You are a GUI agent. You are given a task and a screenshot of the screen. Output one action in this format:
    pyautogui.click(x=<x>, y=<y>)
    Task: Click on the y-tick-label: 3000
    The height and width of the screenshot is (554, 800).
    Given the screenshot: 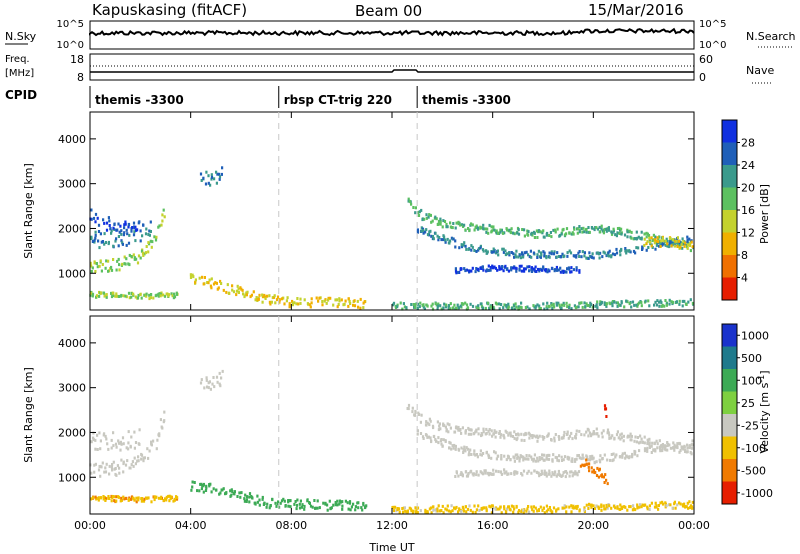 What is the action you would take?
    pyautogui.click(x=72, y=184)
    